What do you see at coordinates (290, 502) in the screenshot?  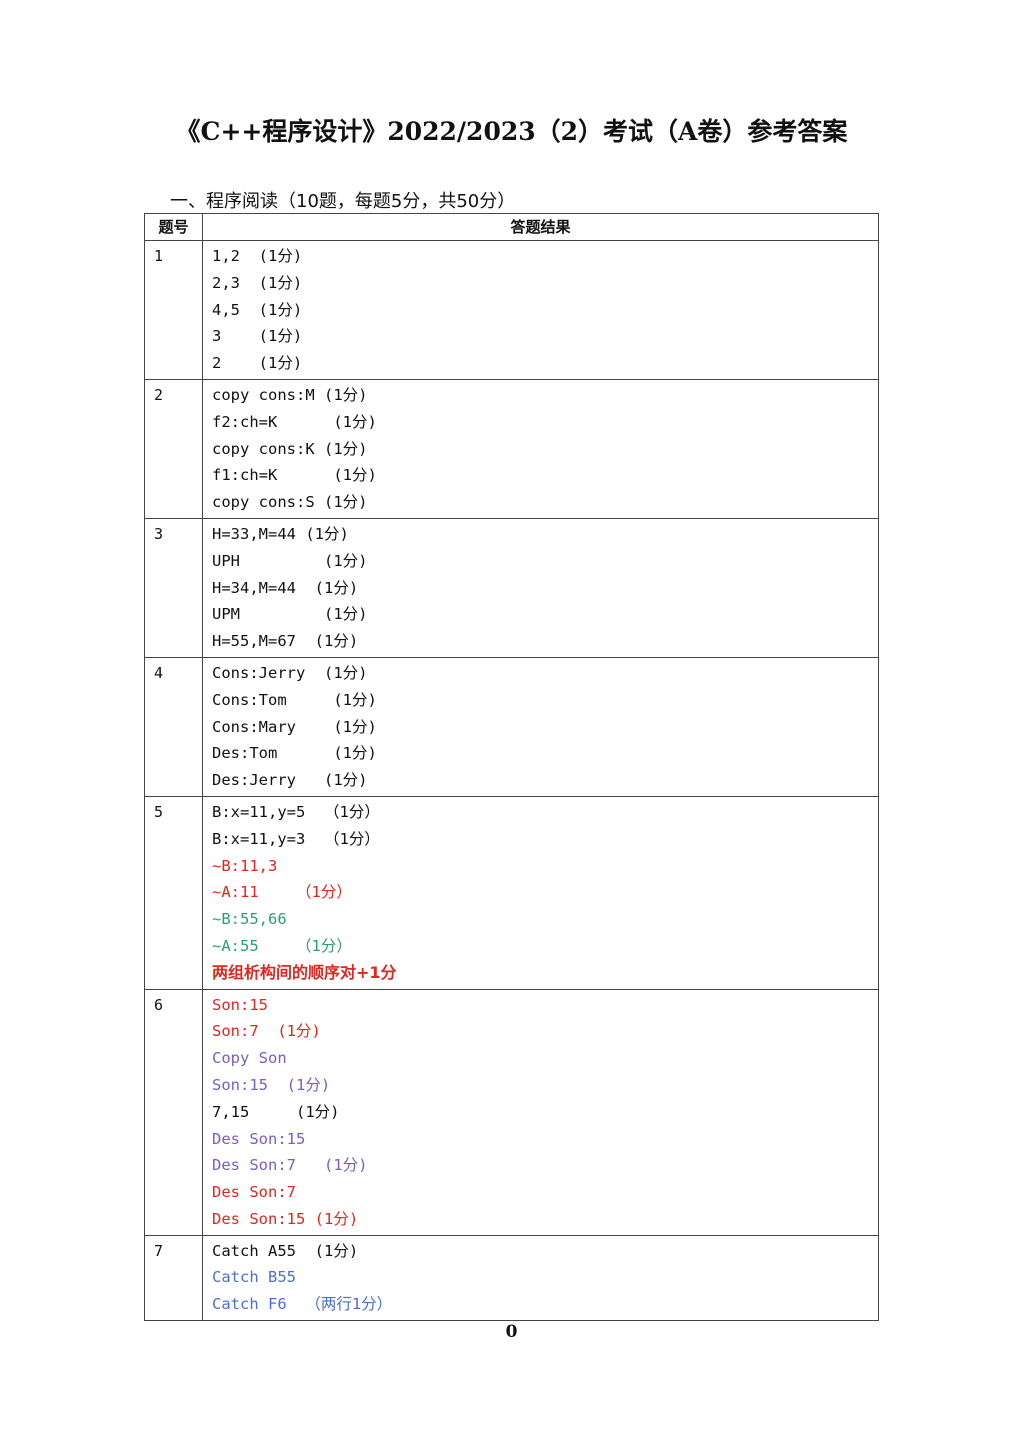 I see `answer-line: copy cons:S (1分)` at bounding box center [290, 502].